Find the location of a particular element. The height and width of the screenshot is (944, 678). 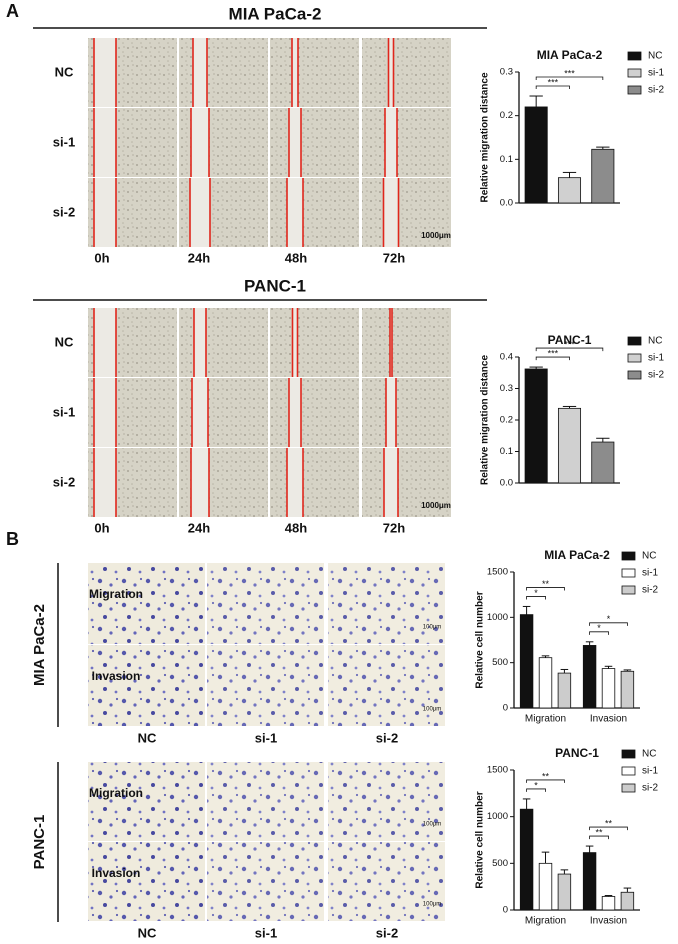

assay-title: PANC-1 is located at coordinates (275, 285).